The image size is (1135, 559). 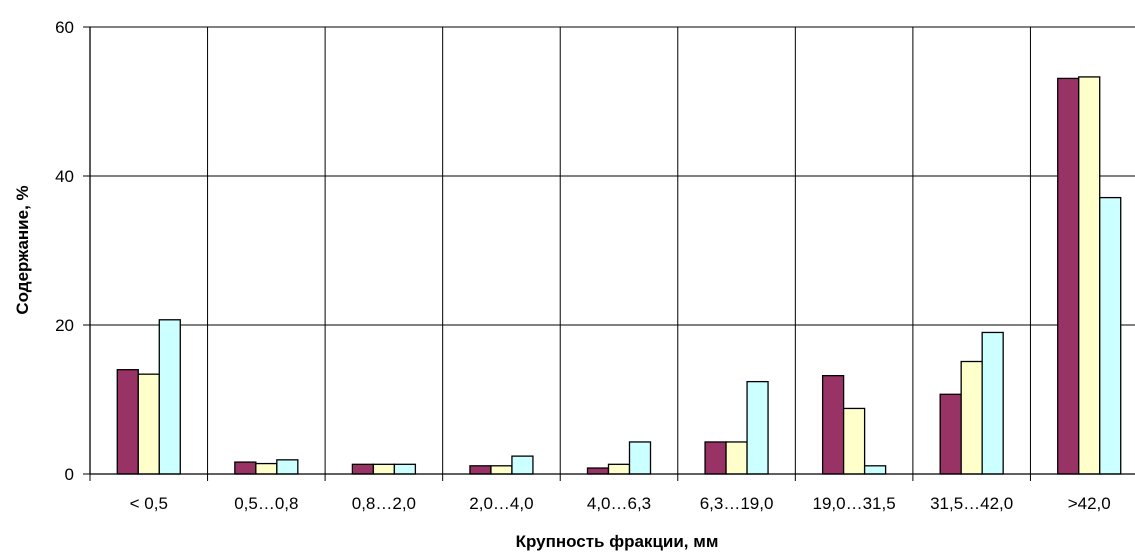 I want to click on x-tick-label: 31,5…42,0, so click(x=971, y=503).